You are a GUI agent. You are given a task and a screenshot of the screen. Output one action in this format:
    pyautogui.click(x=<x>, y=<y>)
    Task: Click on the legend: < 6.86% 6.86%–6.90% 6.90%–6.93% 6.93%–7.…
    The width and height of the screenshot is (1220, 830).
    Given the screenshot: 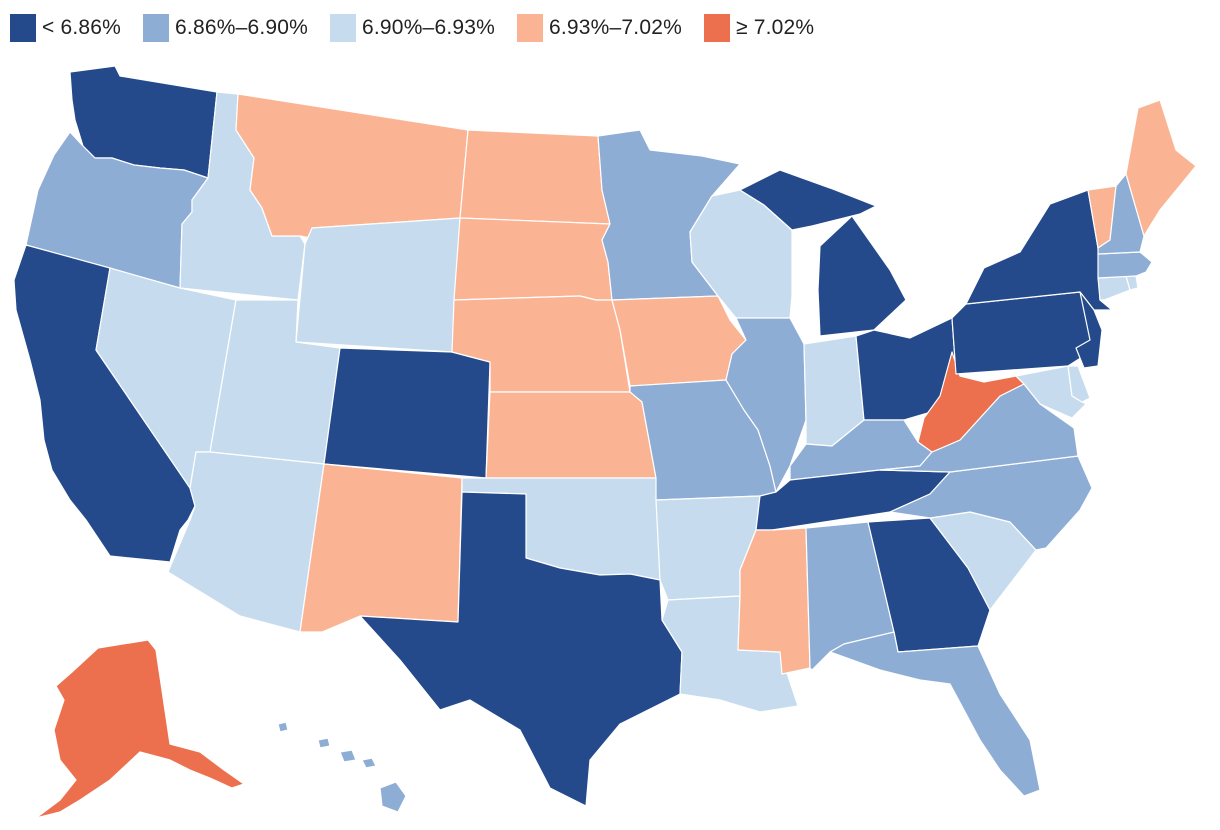 What is the action you would take?
    pyautogui.click(x=423, y=28)
    